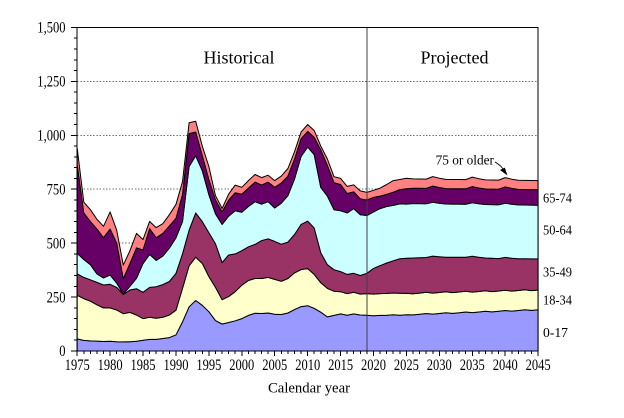  Describe the element at coordinates (51, 136) in the screenshot. I see `svg-text: 1,000` at that location.